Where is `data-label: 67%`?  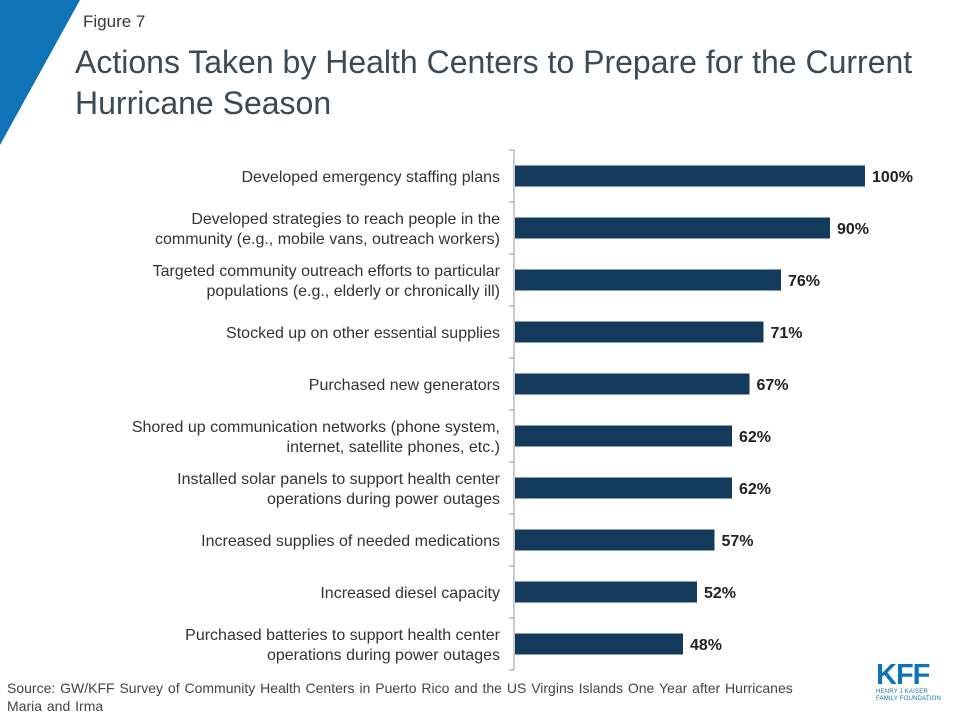 data-label: 67% is located at coordinates (773, 385).